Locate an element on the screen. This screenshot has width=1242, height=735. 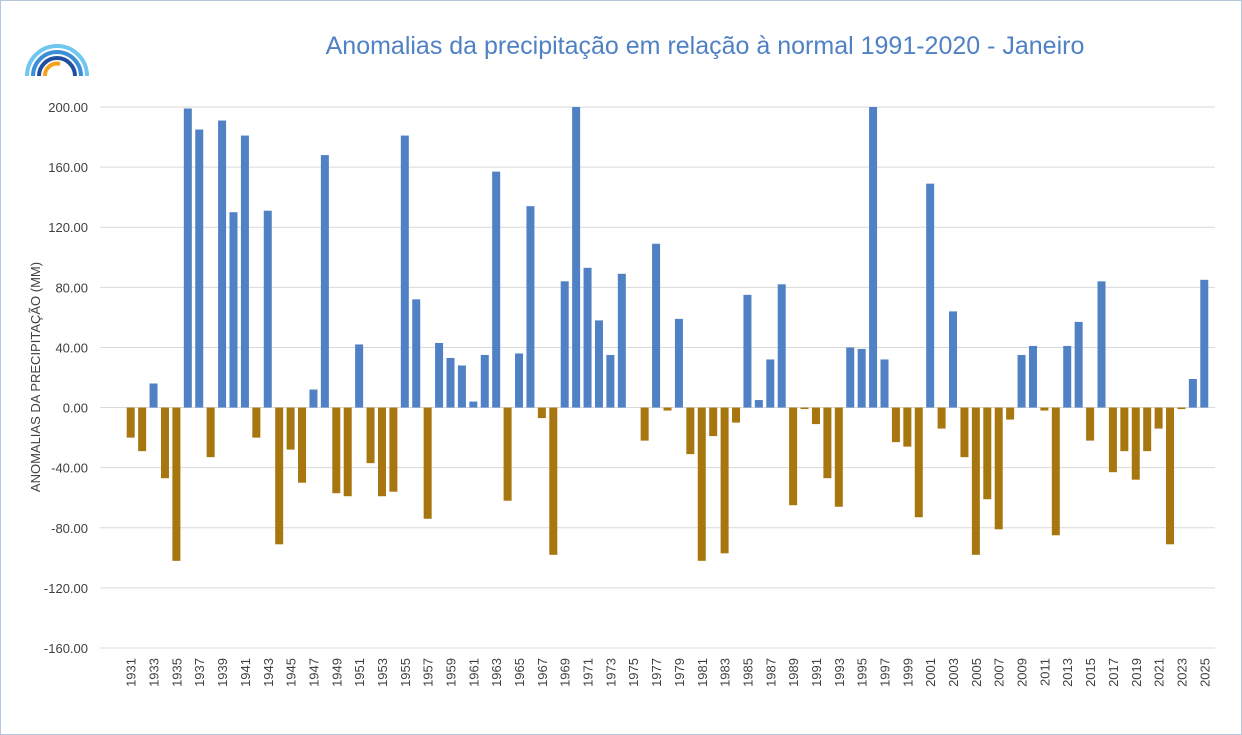
x-tick-label: 1951 is located at coordinates (359, 672).